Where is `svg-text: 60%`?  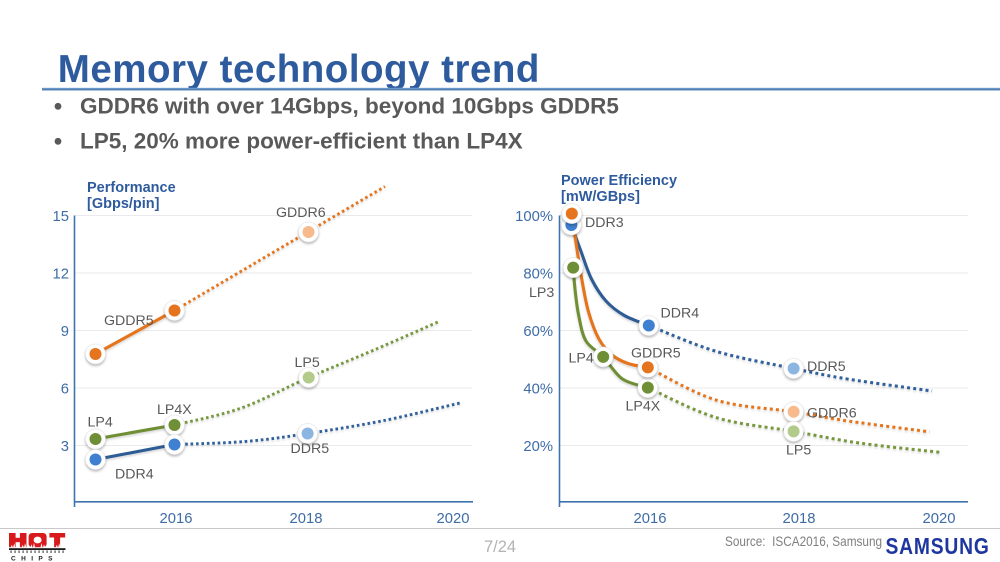
svg-text: 60% is located at coordinates (538, 332).